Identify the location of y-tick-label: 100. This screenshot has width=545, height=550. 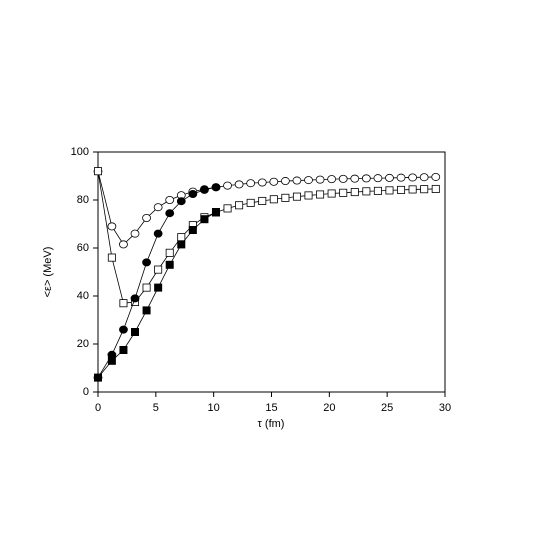
(80, 152).